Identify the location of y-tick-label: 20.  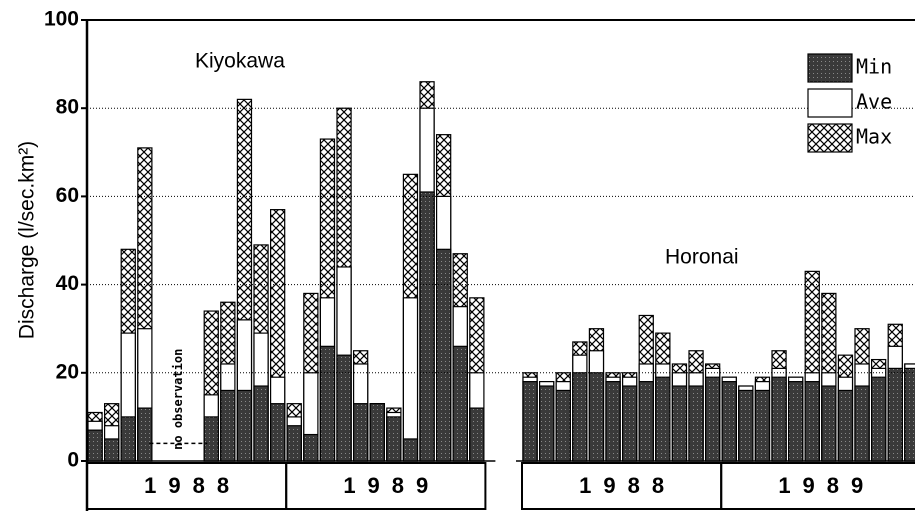
(67, 371).